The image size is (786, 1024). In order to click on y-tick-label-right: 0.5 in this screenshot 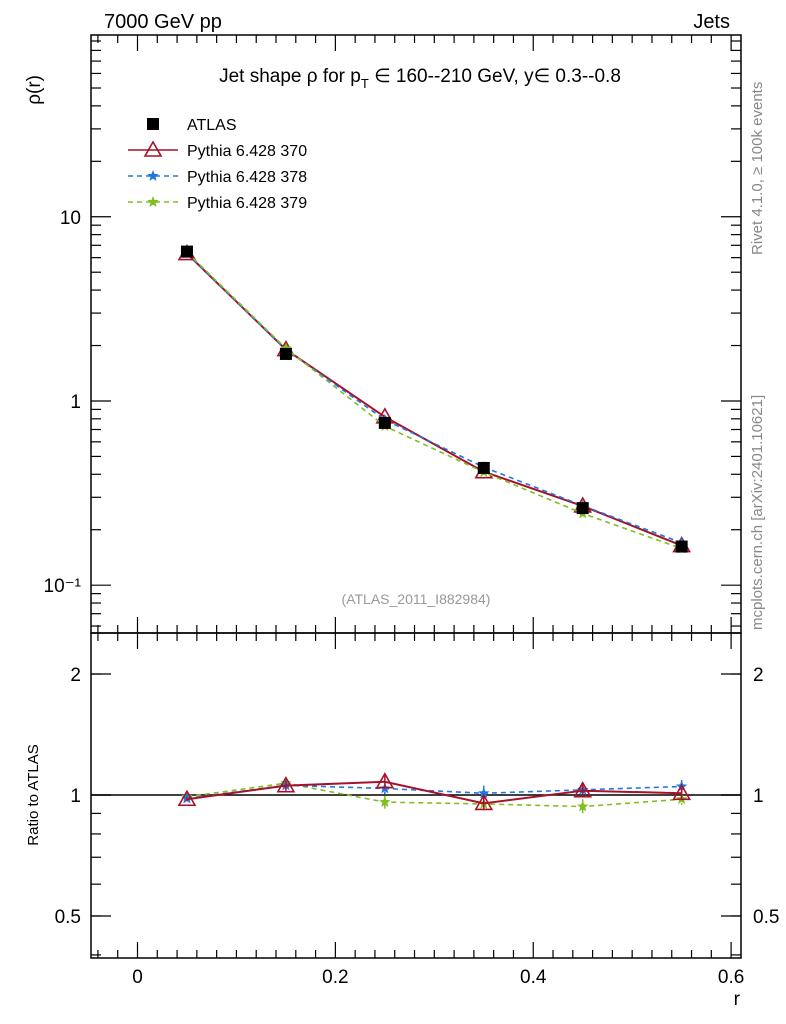, I will do `click(766, 917)`.